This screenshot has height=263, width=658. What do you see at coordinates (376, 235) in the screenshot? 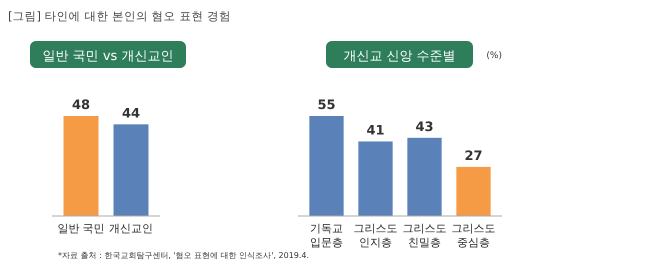
I see `x-tick-label: 그리스도 인지층` at bounding box center [376, 235].